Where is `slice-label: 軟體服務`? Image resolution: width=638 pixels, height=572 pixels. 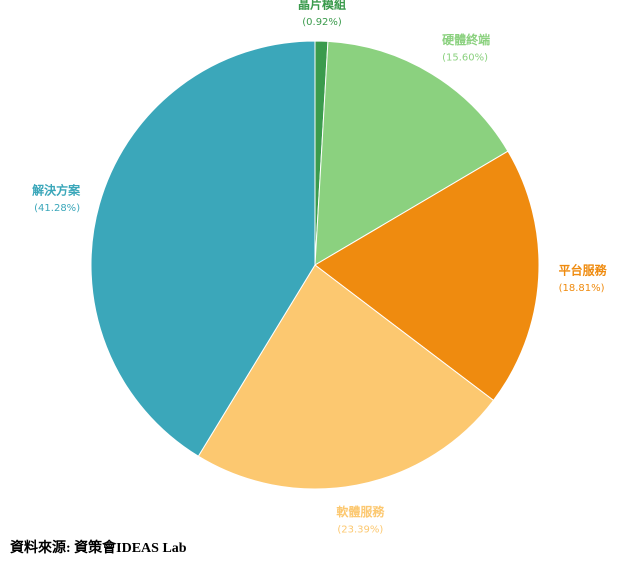
slice-label: 軟體服務 is located at coordinates (360, 511).